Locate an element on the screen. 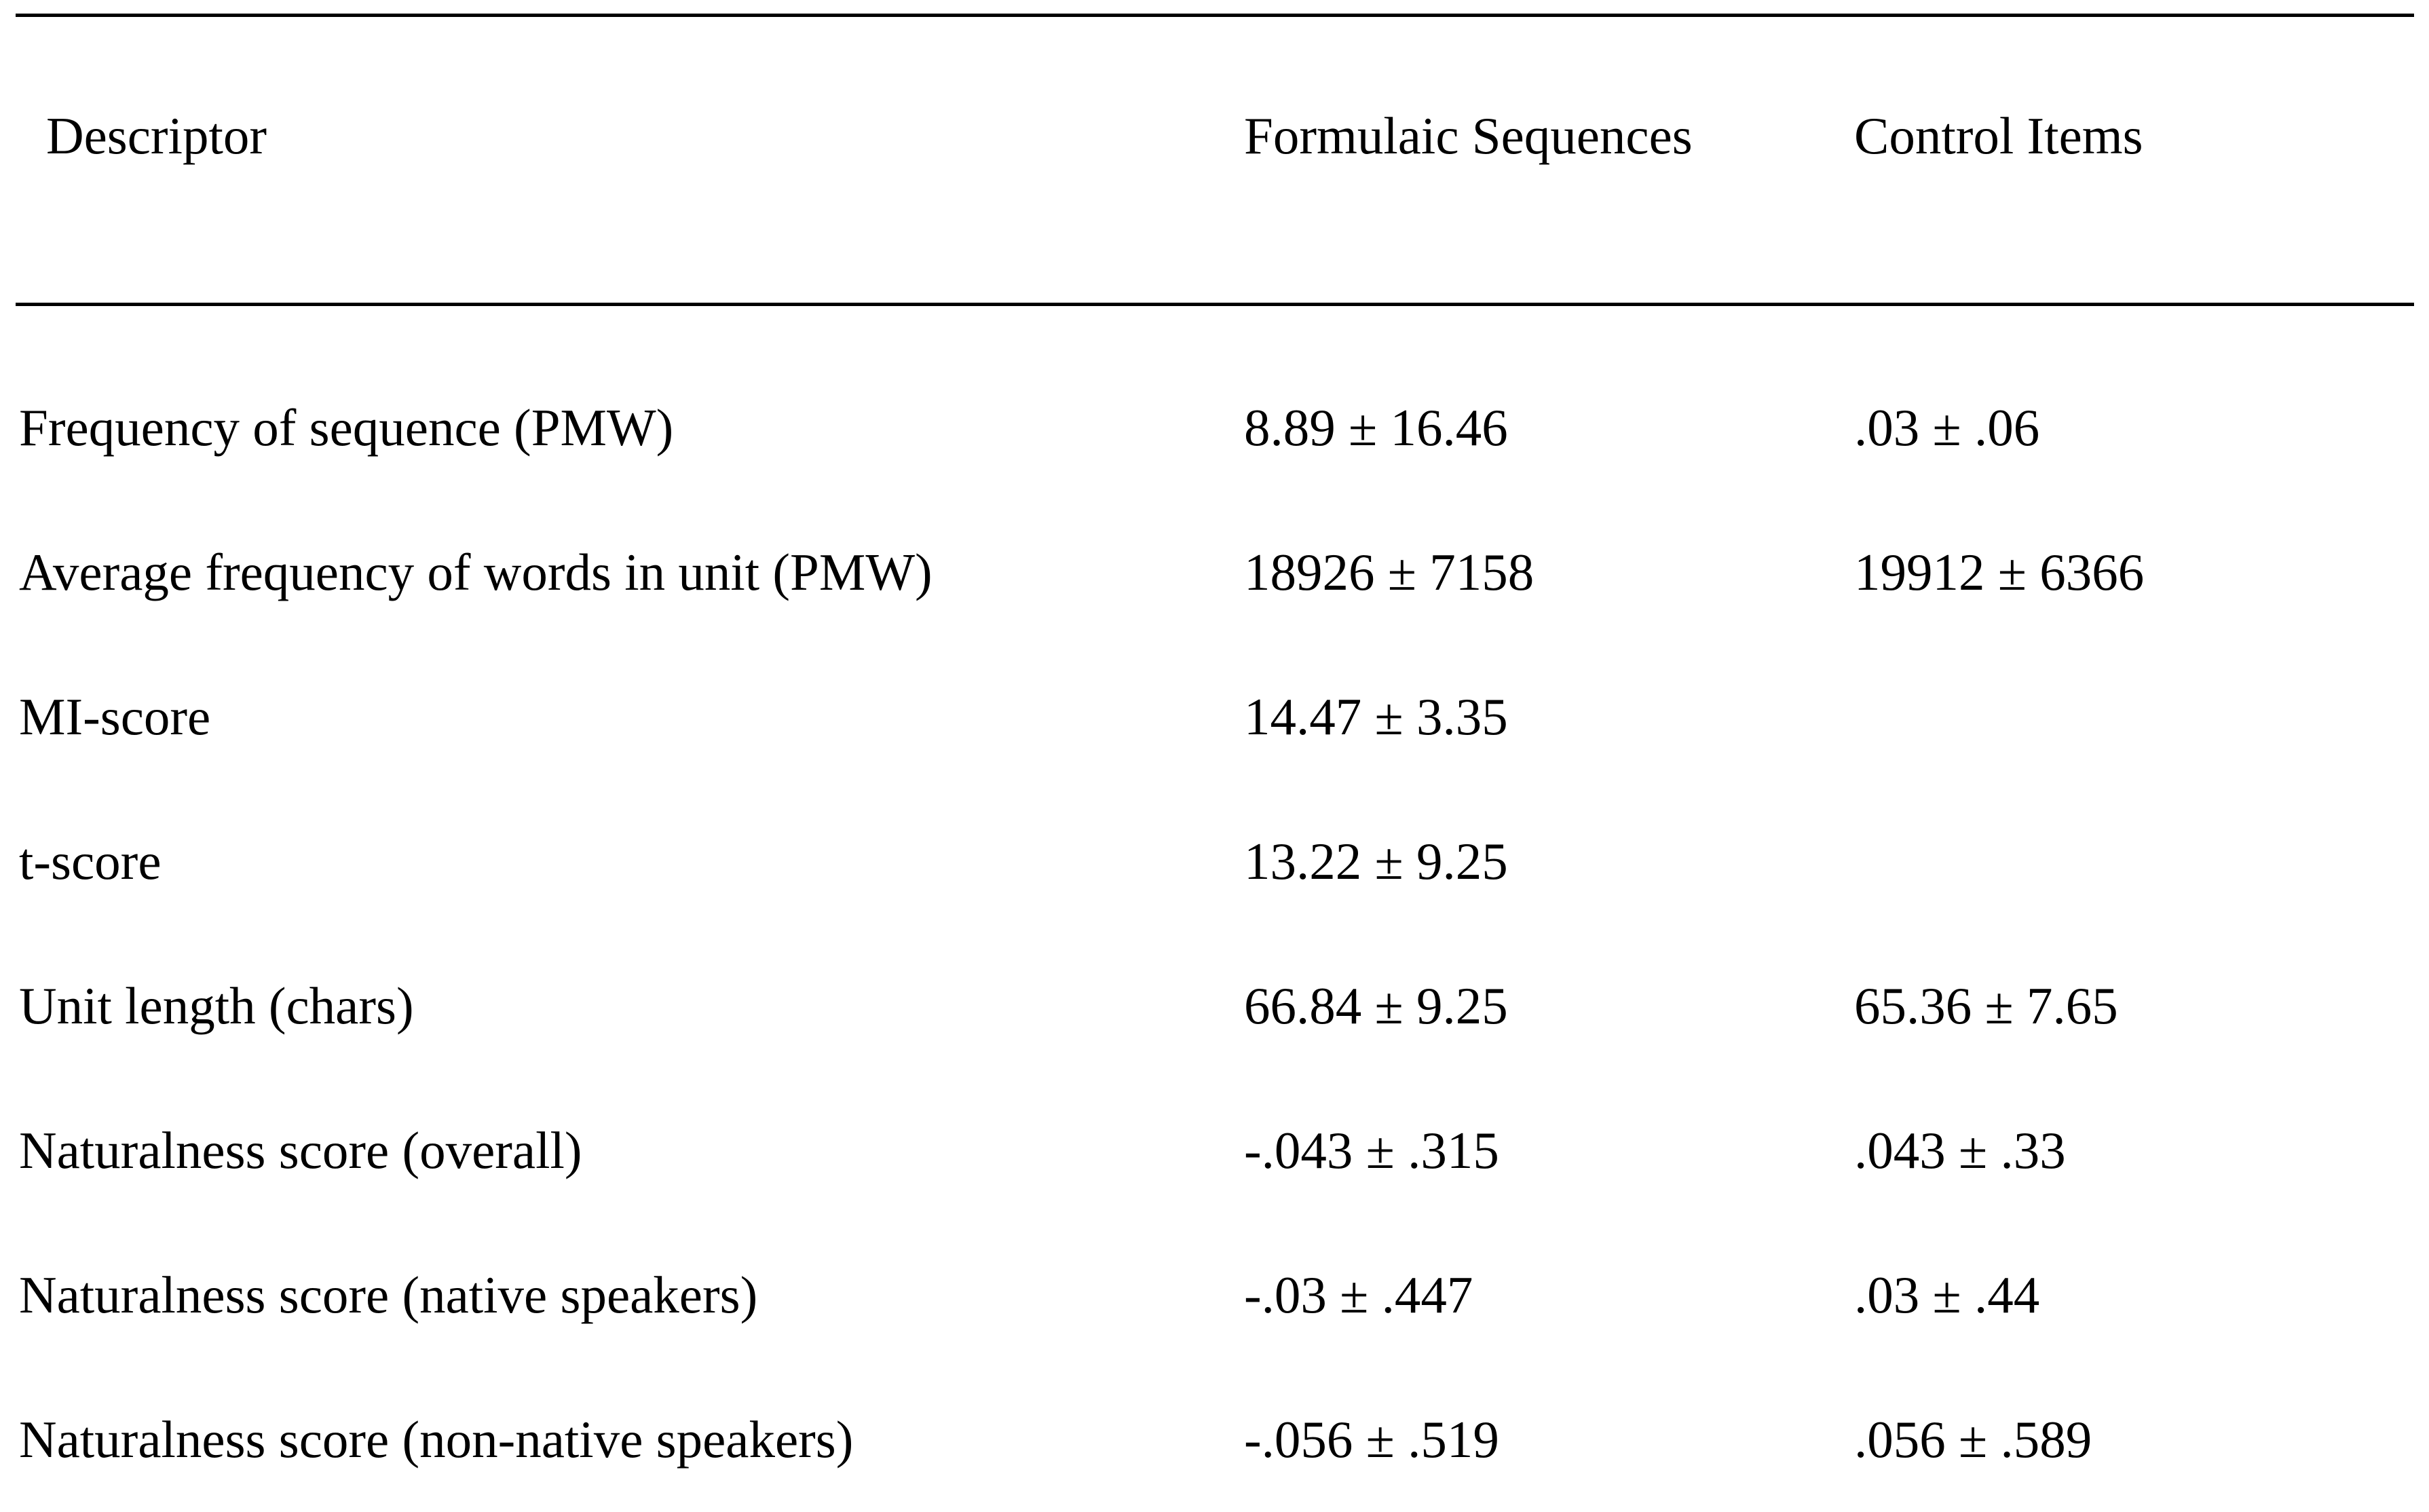 This screenshot has width=2429, height=1512. table-header-separator is located at coordinates (1215, 304).